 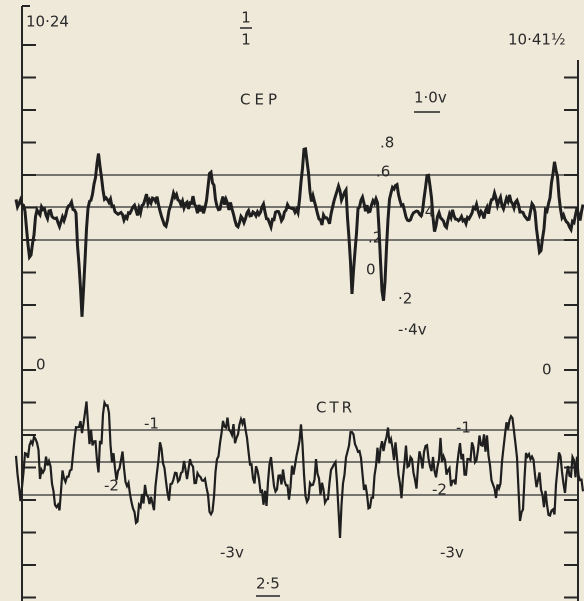 What do you see at coordinates (335, 408) in the screenshot?
I see `lower-label: CTR` at bounding box center [335, 408].